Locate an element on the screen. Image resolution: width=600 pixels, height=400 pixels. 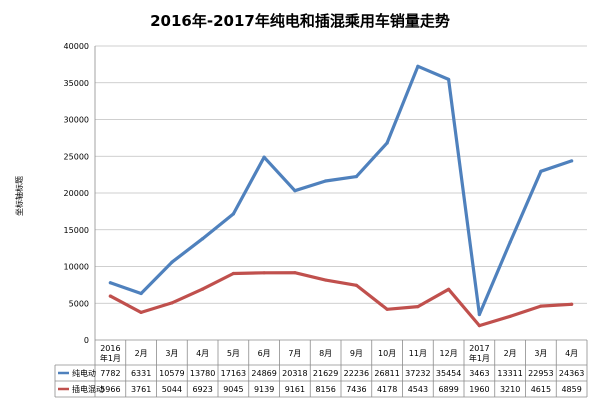
legend-name: 纯电动 is located at coordinates (84, 373).